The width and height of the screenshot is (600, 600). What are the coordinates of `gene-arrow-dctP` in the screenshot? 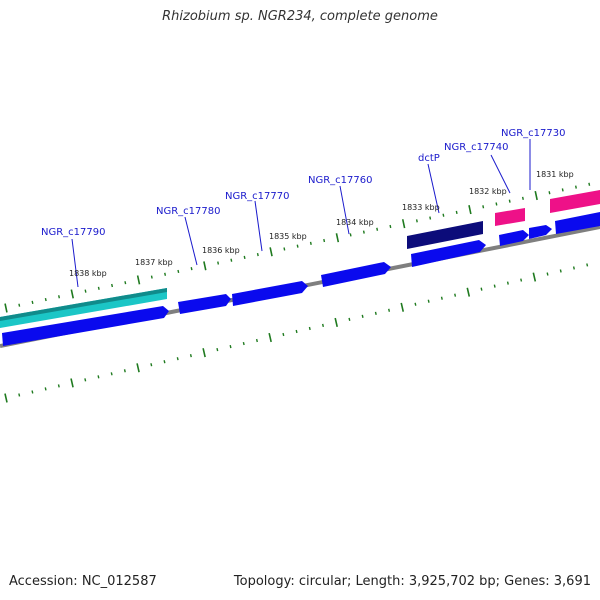 It's located at (448, 253).